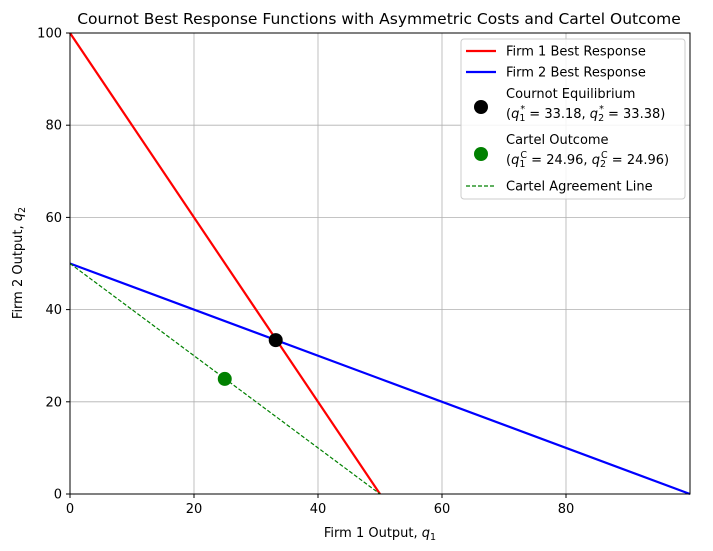 The height and width of the screenshot is (551, 713). What do you see at coordinates (566, 509) in the screenshot?
I see `x-tick-label: 80` at bounding box center [566, 509].